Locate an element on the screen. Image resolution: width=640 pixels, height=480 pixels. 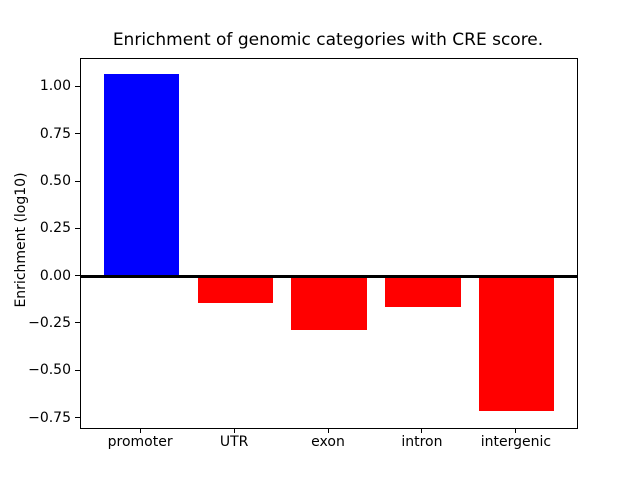
y-axis-label: Enrichment (log10) is located at coordinates (21, 240).